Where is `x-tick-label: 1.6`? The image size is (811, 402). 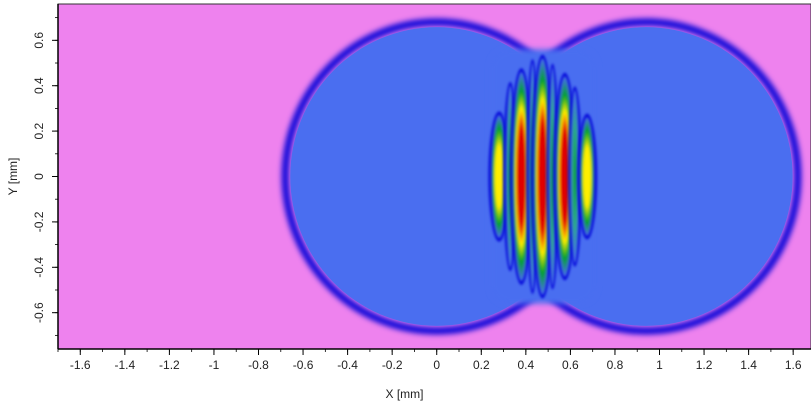 x-tick-label: 1.6 is located at coordinates (793, 365).